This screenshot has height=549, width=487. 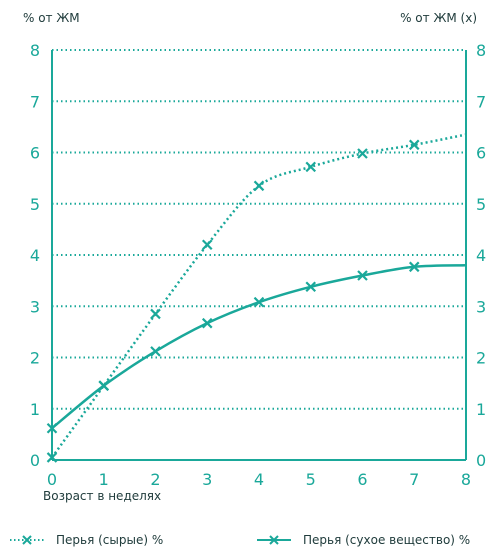 I want to click on x-tick-label: 5, so click(x=311, y=479).